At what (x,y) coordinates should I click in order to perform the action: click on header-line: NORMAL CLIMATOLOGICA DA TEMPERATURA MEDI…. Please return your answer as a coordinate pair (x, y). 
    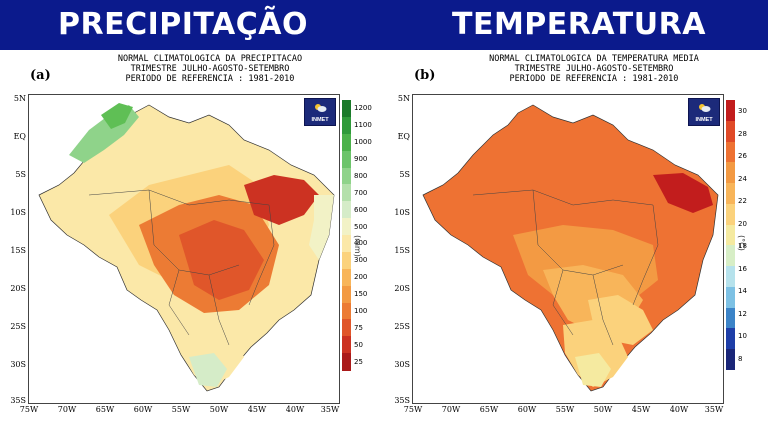
    Looking at the image, I should click on (594, 59).